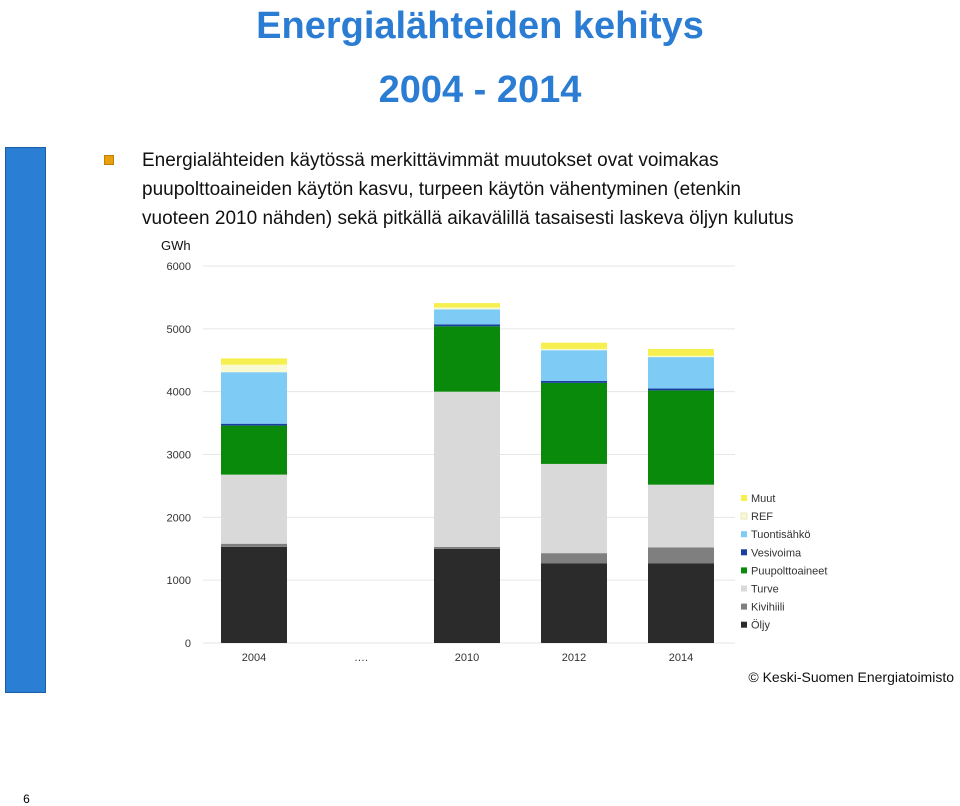 The width and height of the screenshot is (960, 806). I want to click on slide-number: 6, so click(26, 799).